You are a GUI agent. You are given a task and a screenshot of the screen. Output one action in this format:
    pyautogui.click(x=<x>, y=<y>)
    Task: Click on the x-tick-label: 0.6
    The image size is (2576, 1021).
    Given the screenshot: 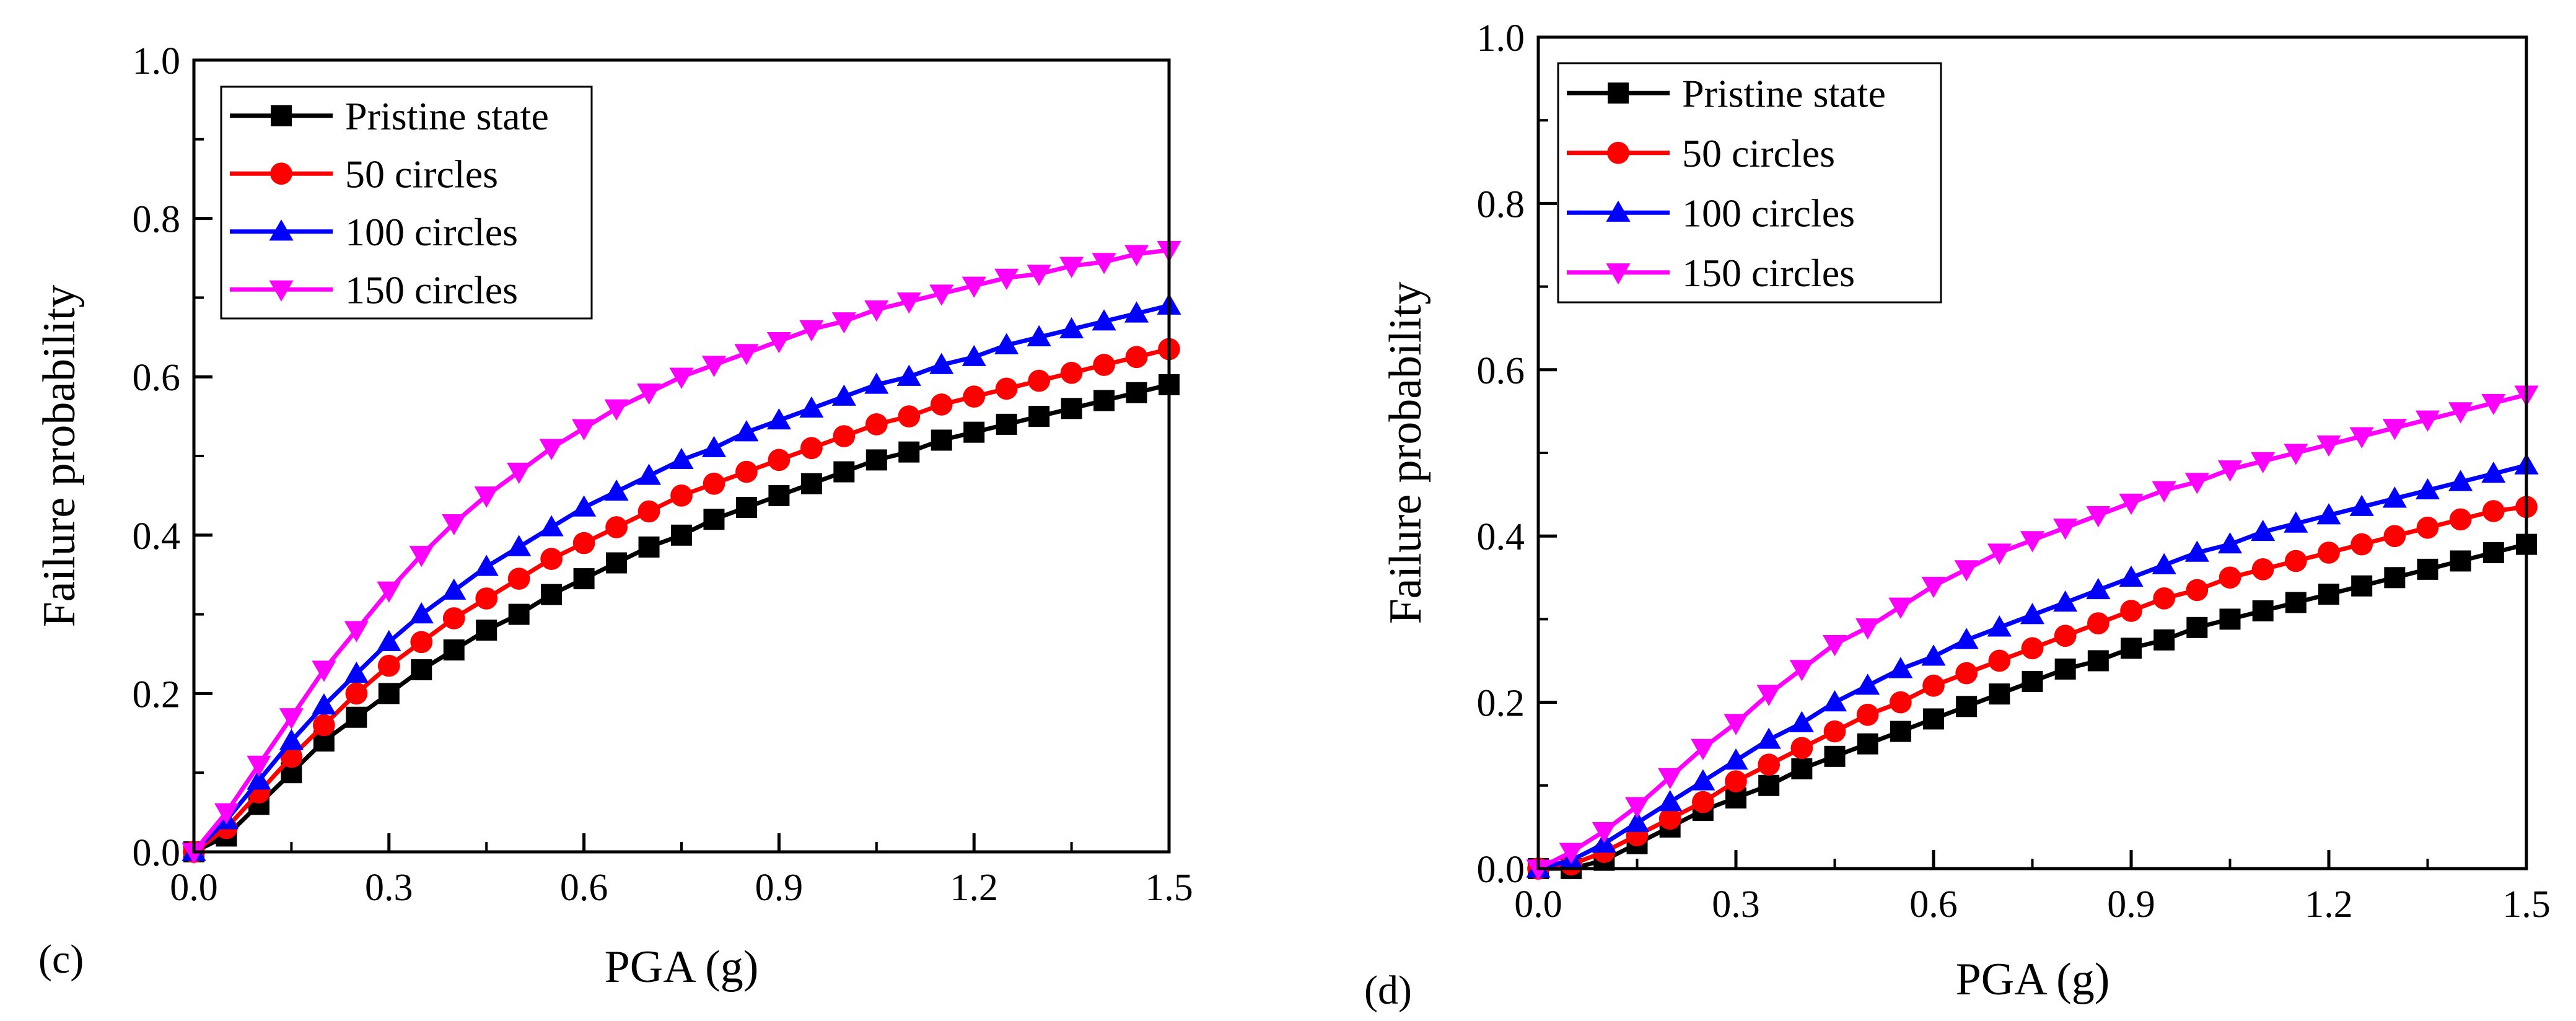 What is the action you would take?
    pyautogui.click(x=584, y=888)
    